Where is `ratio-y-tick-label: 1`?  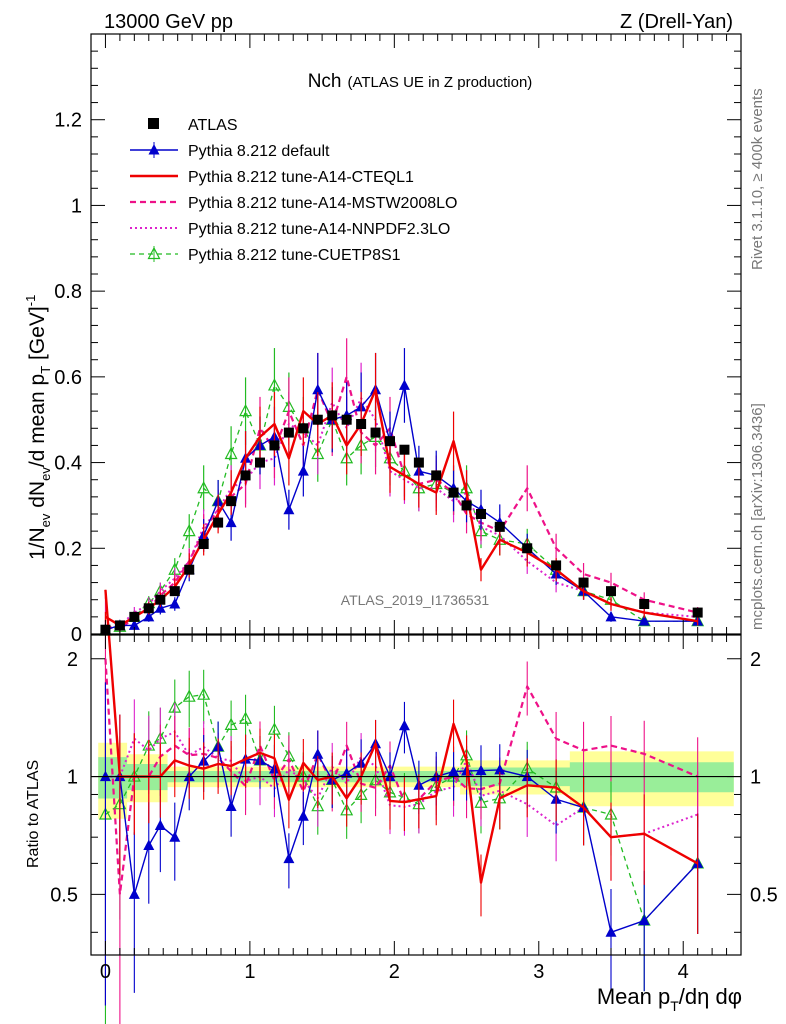
ratio-y-tick-label: 1 is located at coordinates (72, 778).